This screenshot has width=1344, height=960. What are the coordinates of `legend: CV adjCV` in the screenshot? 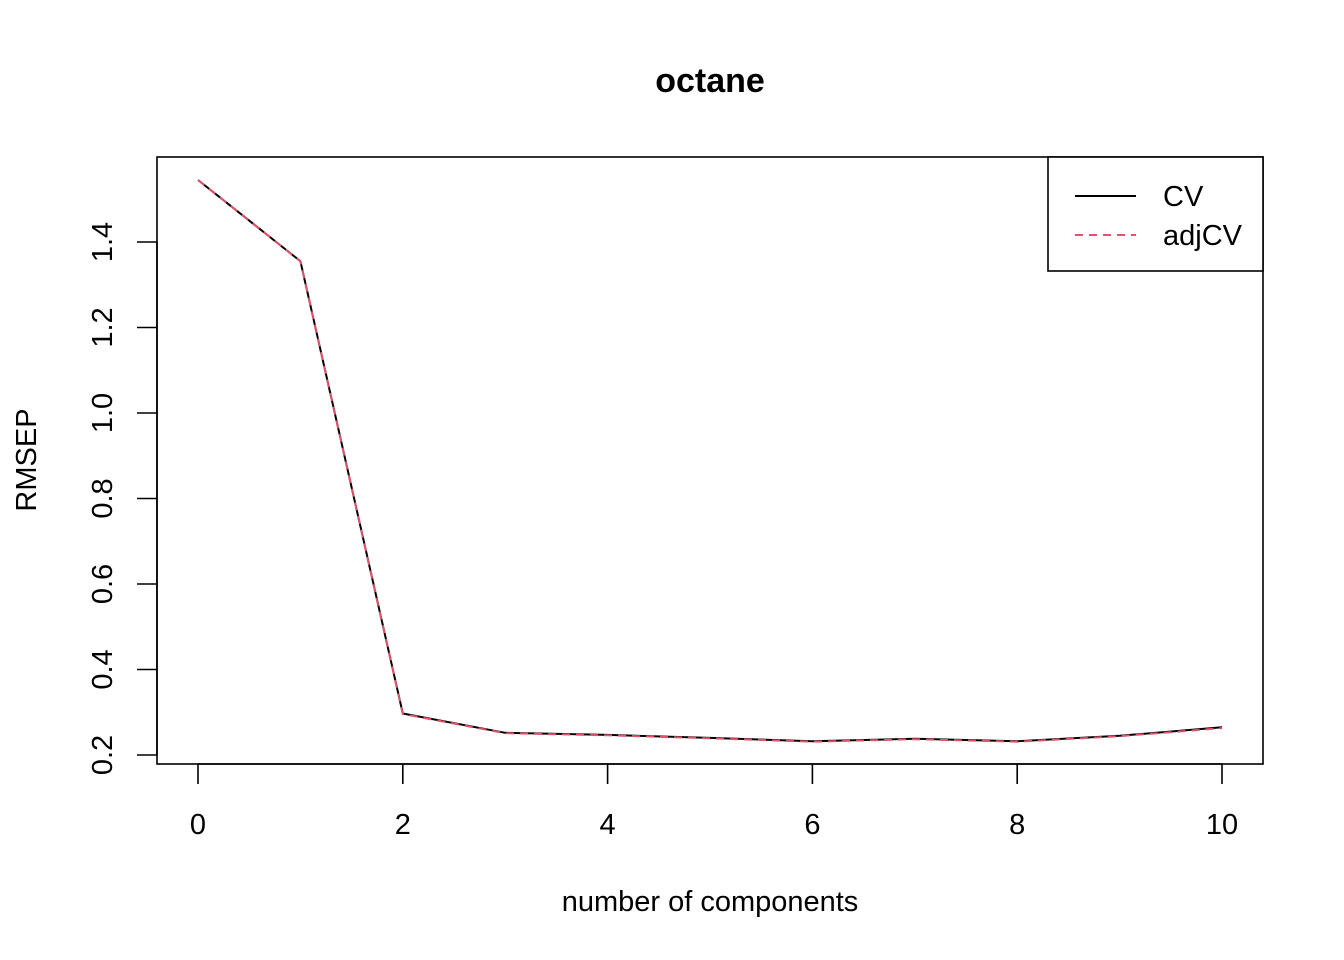 It's located at (1155, 214).